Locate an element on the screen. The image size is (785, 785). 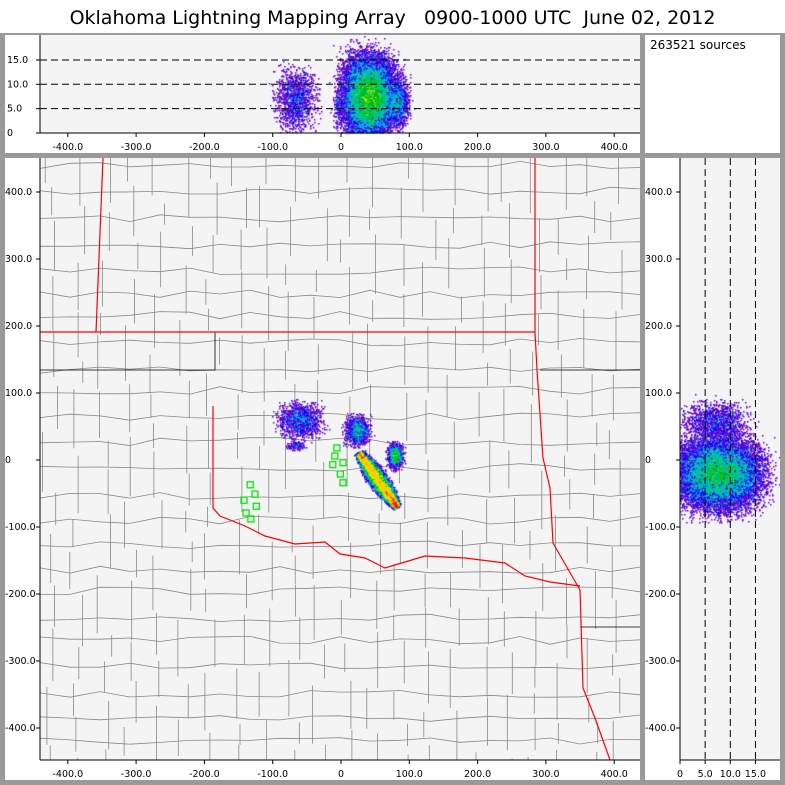
x-tick-label: 10.0 is located at coordinates (730, 774).